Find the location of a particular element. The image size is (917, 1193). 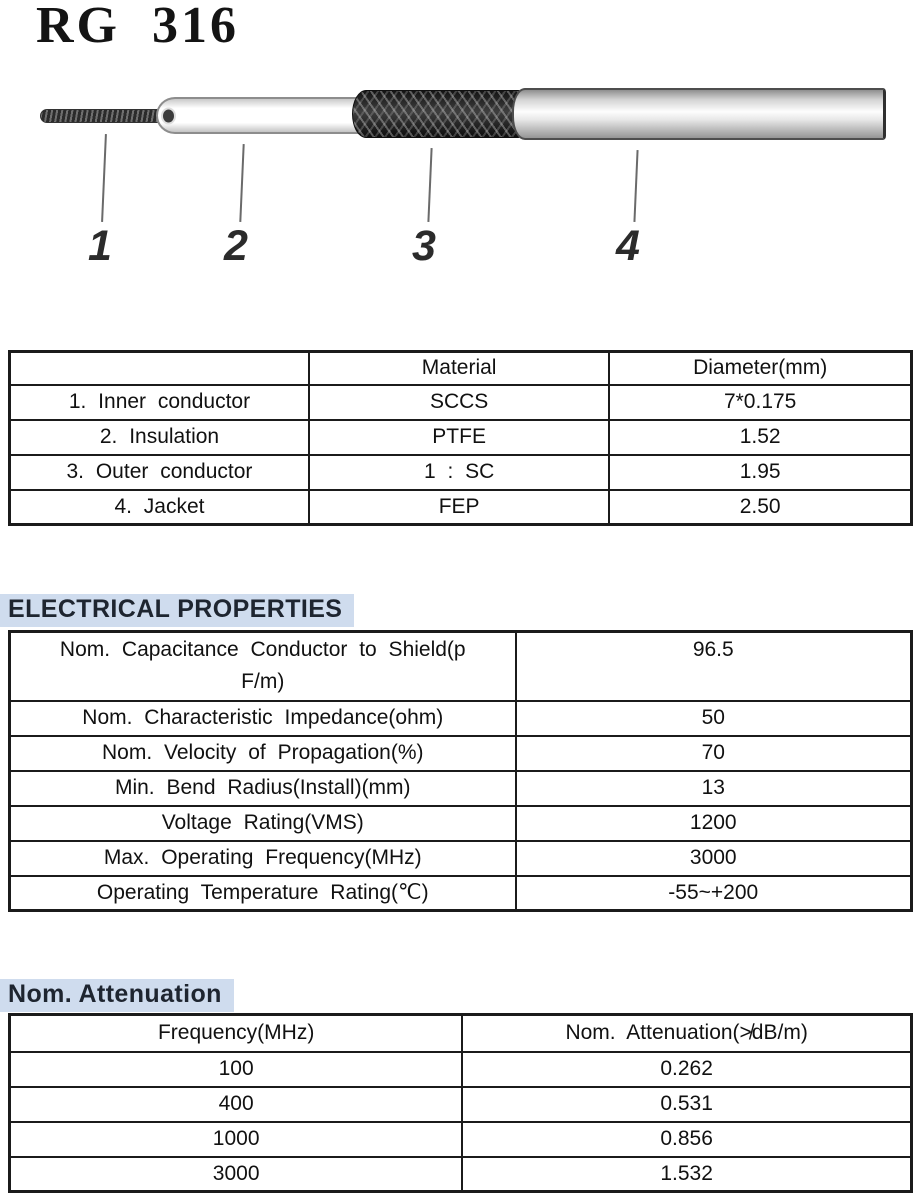

table-row: 1000 0.856 is located at coordinates (460, 1139).